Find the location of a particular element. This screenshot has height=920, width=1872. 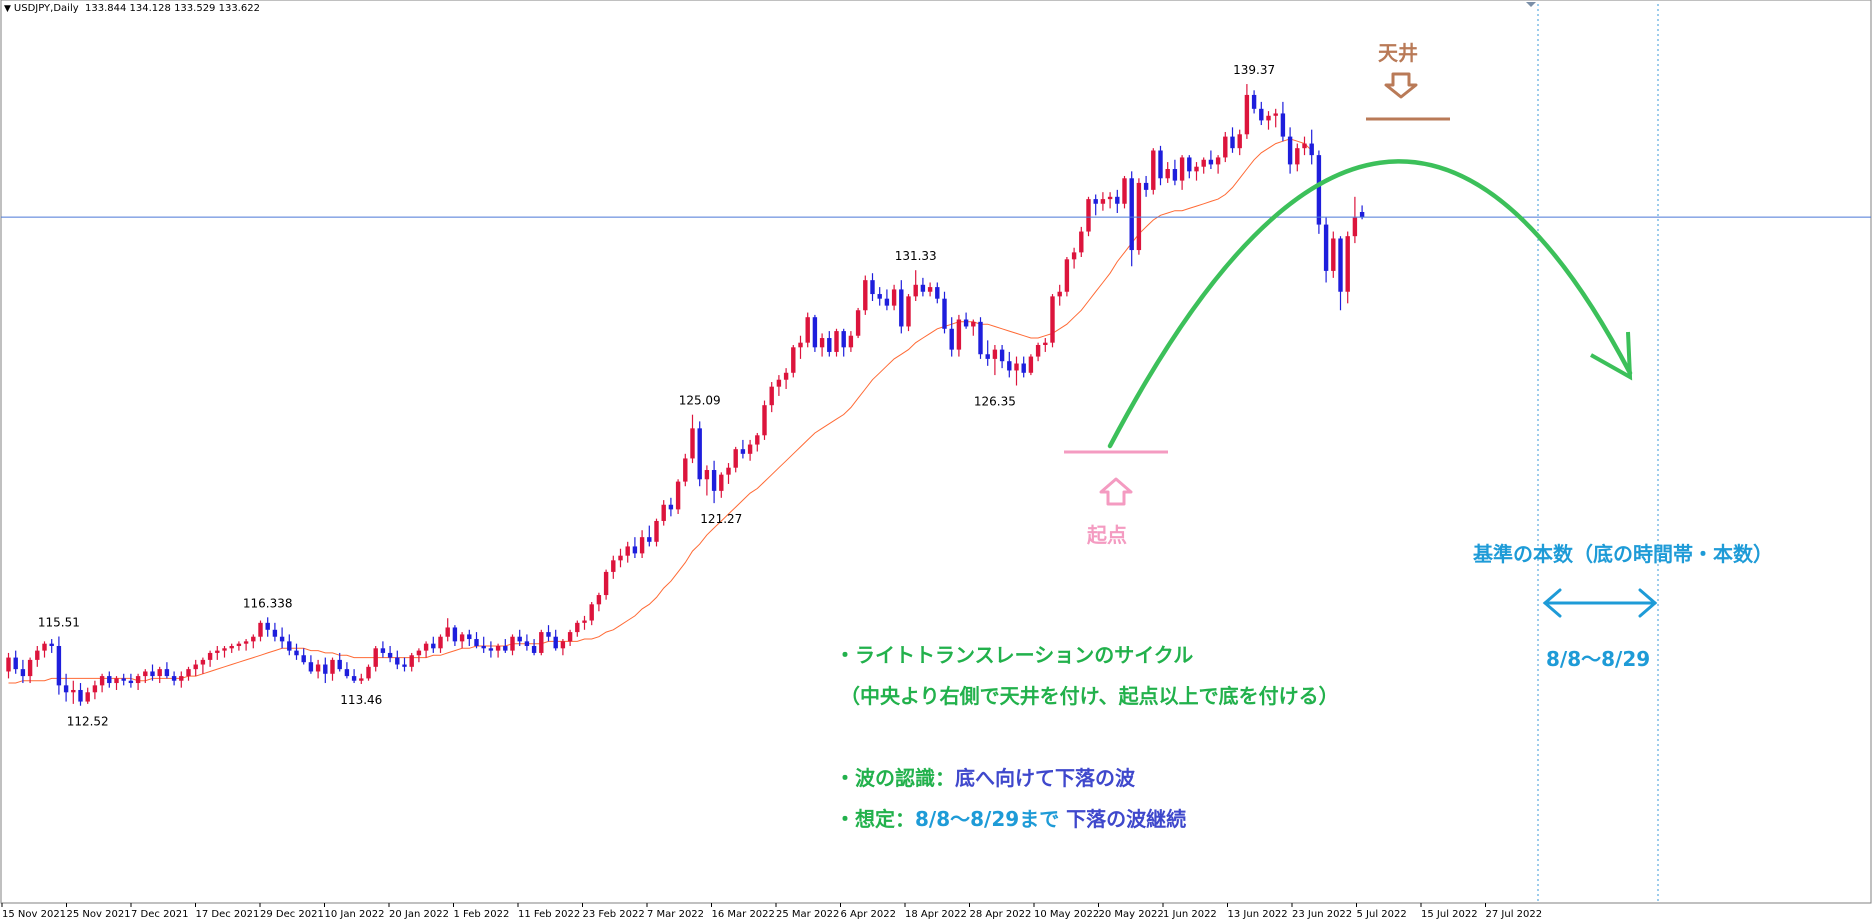

x-tick-label: 10 May 2022 is located at coordinates (1066, 914).